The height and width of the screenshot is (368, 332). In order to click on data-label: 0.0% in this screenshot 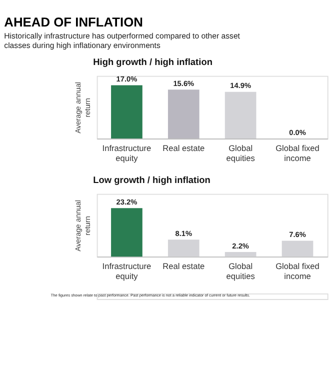, I will do `click(297, 132)`.